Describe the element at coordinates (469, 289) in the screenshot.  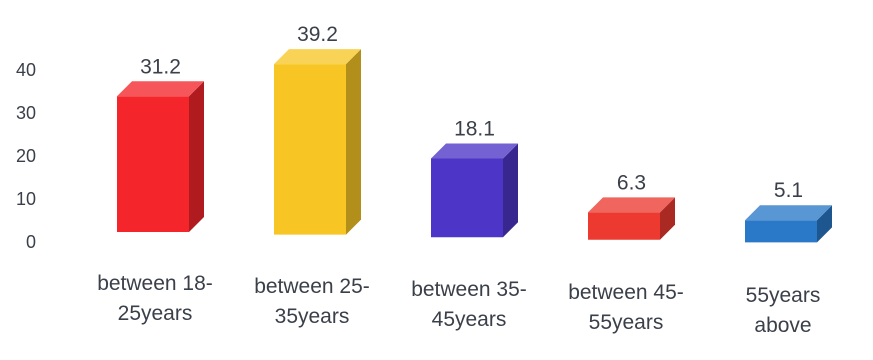
I see `category-label-line: between 35-` at that location.